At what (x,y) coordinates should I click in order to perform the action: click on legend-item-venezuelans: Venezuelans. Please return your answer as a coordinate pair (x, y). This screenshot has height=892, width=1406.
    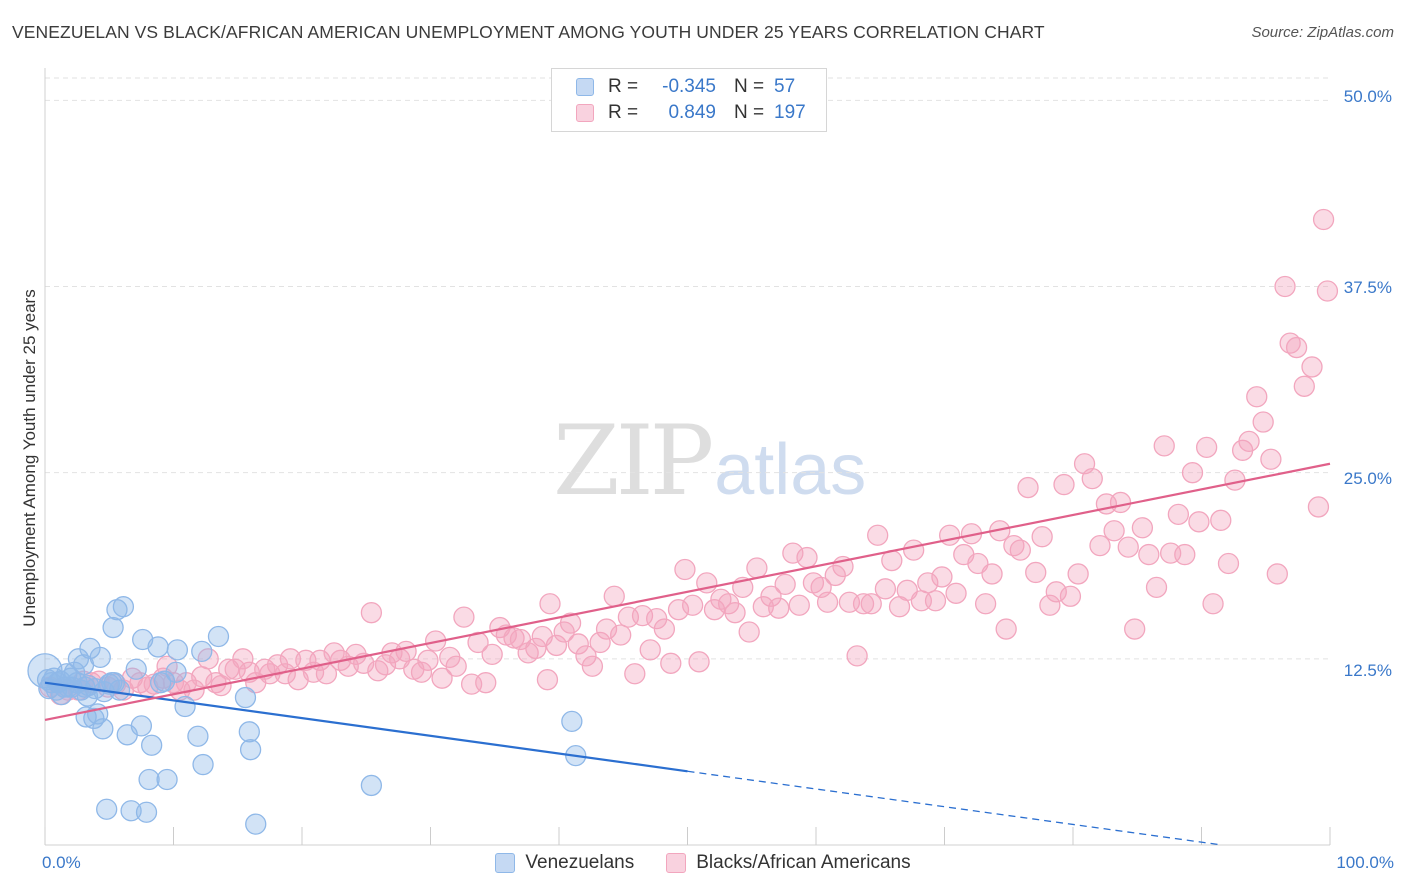
    Looking at the image, I should click on (564, 863).